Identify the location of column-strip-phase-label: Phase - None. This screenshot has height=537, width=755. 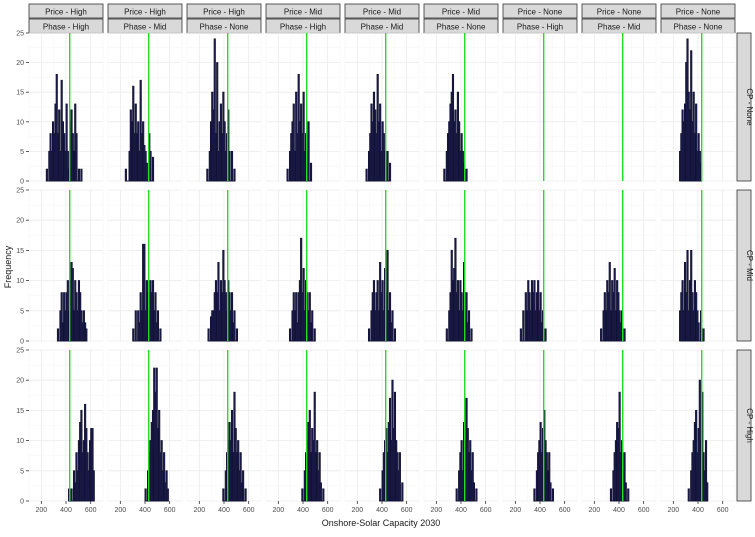
(224, 27).